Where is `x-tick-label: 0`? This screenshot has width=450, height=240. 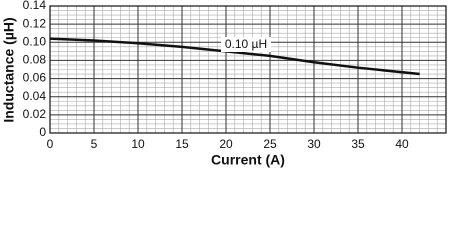
x-tick-label: 0 is located at coordinates (50, 144).